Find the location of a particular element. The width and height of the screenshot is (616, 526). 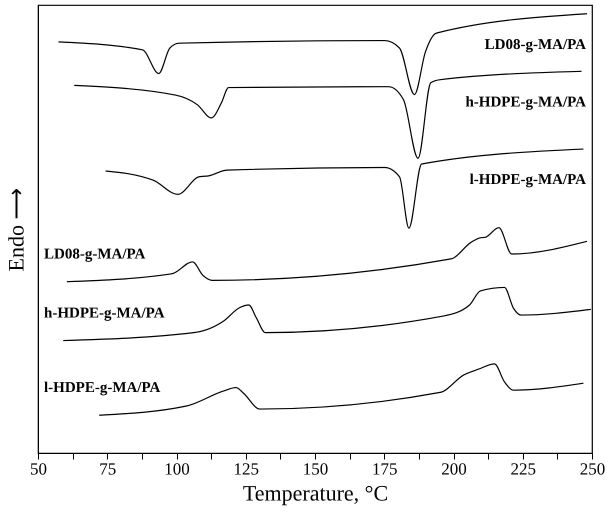

x-tick-label: 175 is located at coordinates (385, 469).